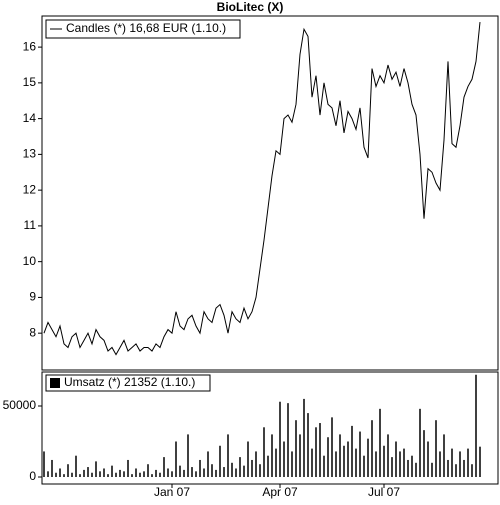 The image size is (500, 505). I want to click on y-tick-label: 12, so click(30, 189).